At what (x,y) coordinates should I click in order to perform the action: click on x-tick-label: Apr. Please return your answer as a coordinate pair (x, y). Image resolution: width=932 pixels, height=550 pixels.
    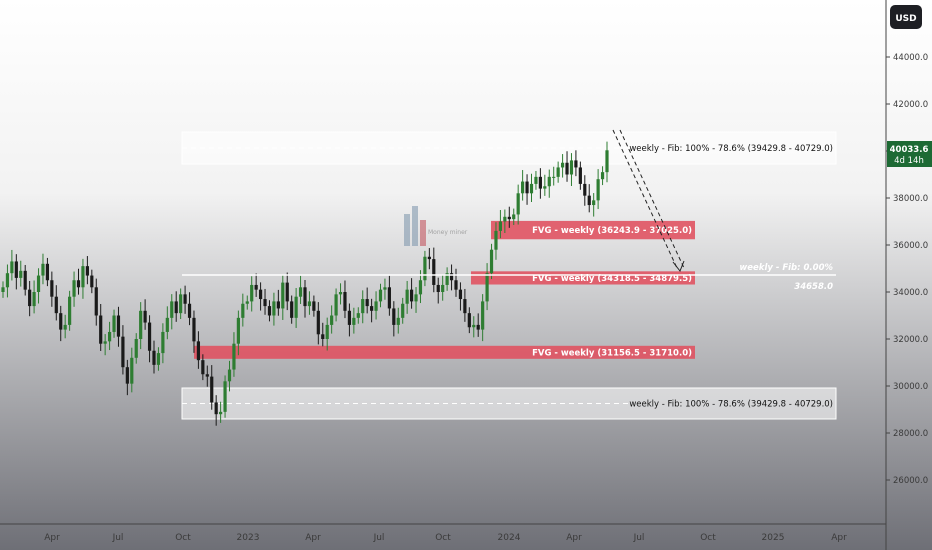
    Looking at the image, I should click on (52, 538).